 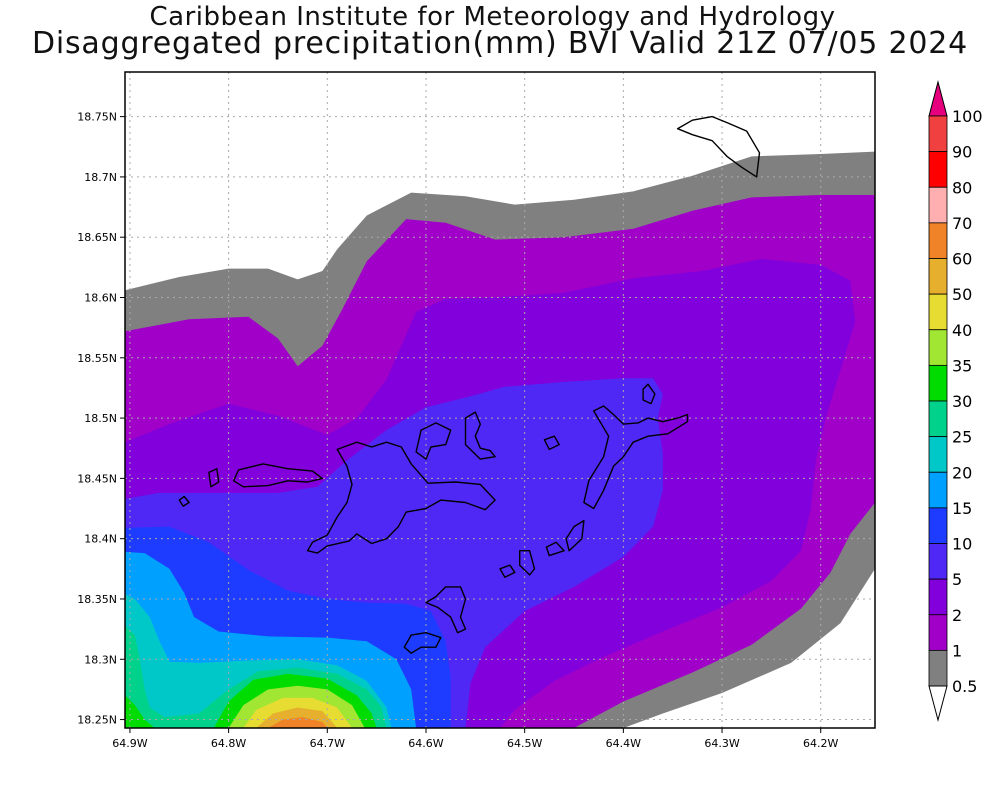 What do you see at coordinates (938, 703) in the screenshot?
I see `colorbar-bottom-arrow` at bounding box center [938, 703].